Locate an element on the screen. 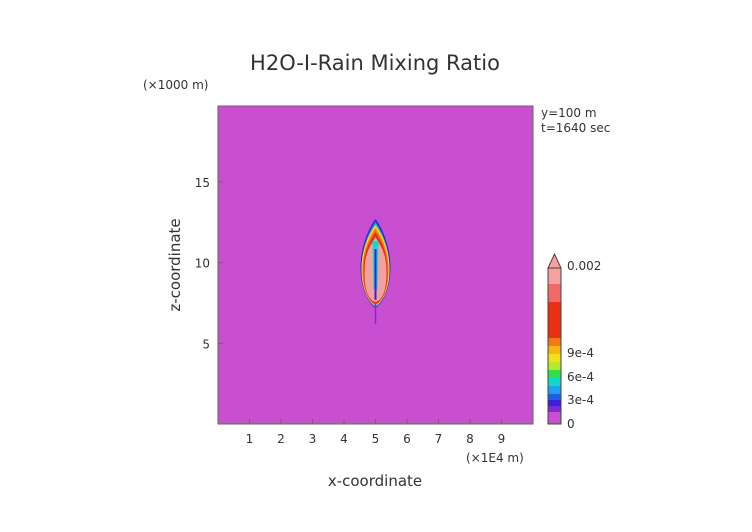 This screenshot has height=532, width=752. colorbar-labels: 0.002 9e-4 6e-4 3e-4 0 is located at coordinates (584, 345).